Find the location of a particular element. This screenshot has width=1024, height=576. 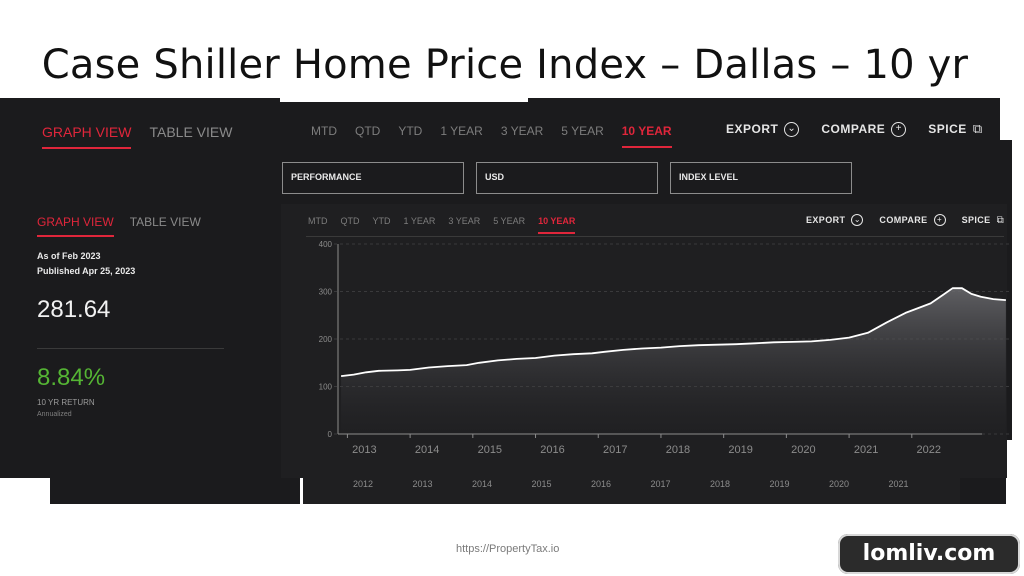

x-tick-label: 2020 is located at coordinates (803, 450).